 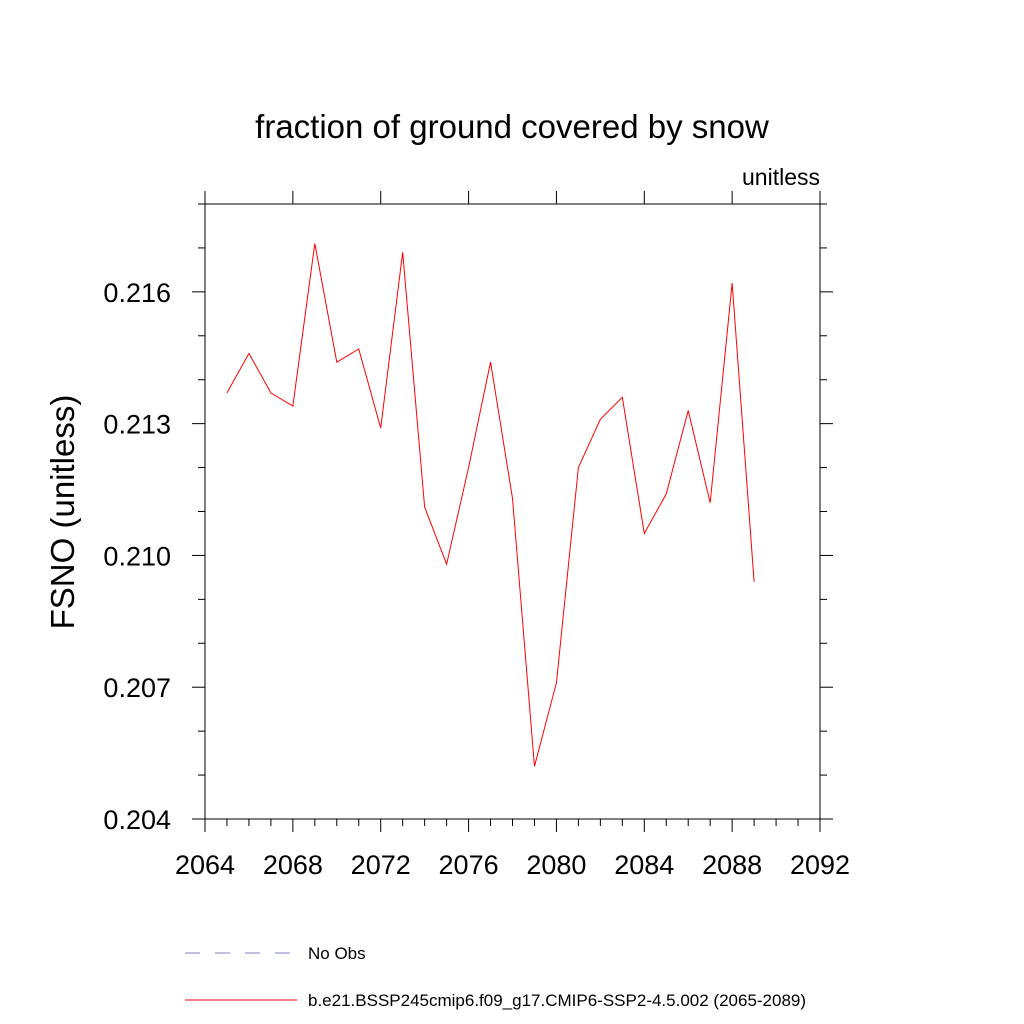 What do you see at coordinates (469, 865) in the screenshot?
I see `x-tick-label: 2076` at bounding box center [469, 865].